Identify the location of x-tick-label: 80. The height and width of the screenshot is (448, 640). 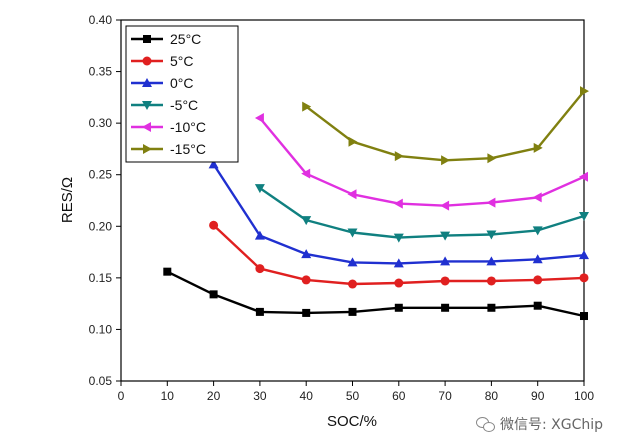
(492, 396).